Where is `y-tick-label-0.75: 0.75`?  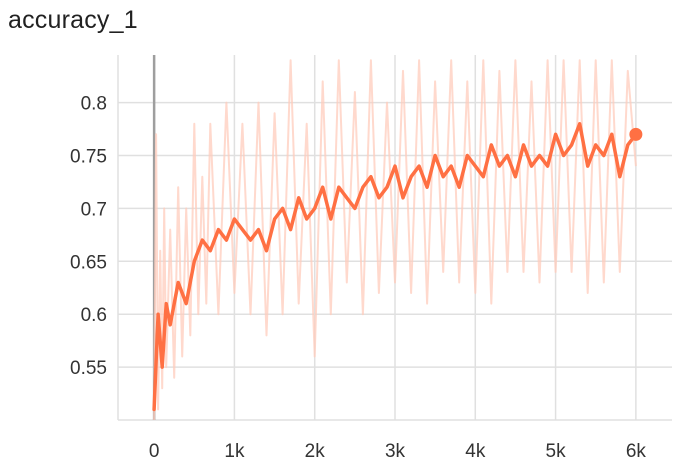 y-tick-label-0.75: 0.75 is located at coordinates (88, 157).